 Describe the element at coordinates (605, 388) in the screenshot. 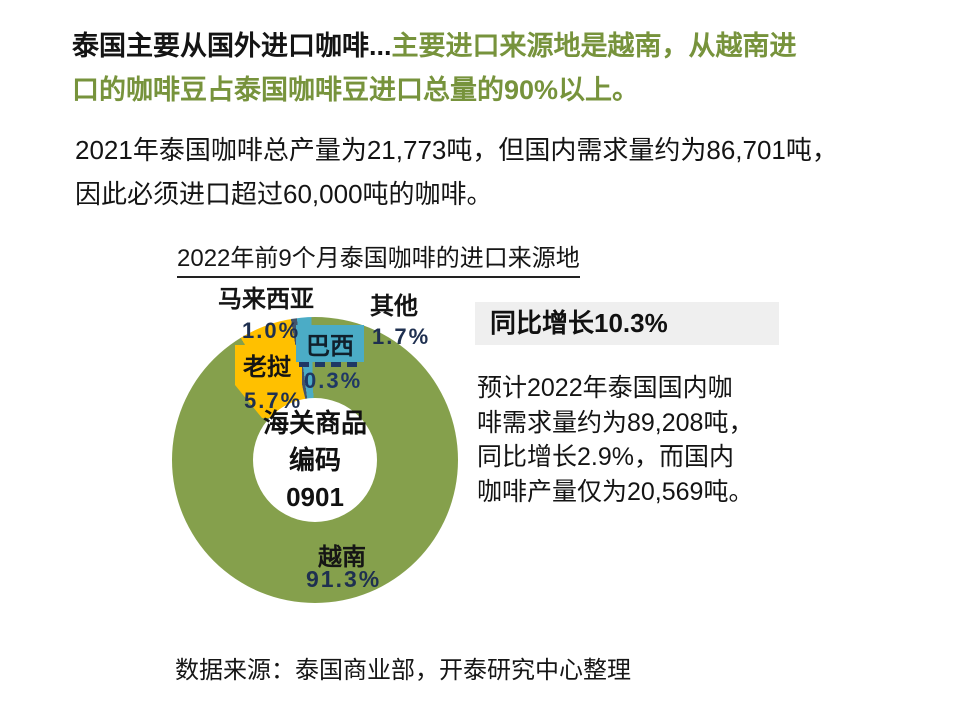

I see `forecast-line-1: 预计2022年泰国国内咖` at that location.